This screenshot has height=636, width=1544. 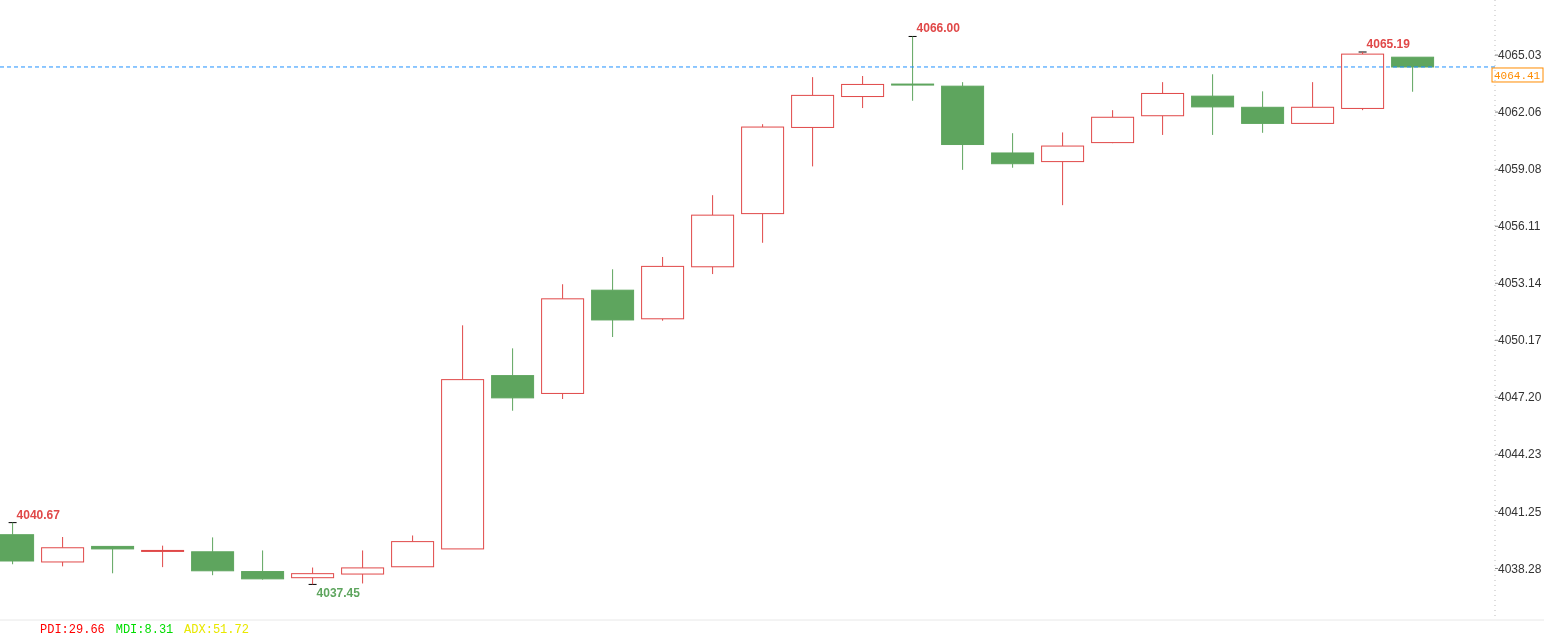 What do you see at coordinates (1520, 169) in the screenshot?
I see `y-tick-label: 4059.08` at bounding box center [1520, 169].